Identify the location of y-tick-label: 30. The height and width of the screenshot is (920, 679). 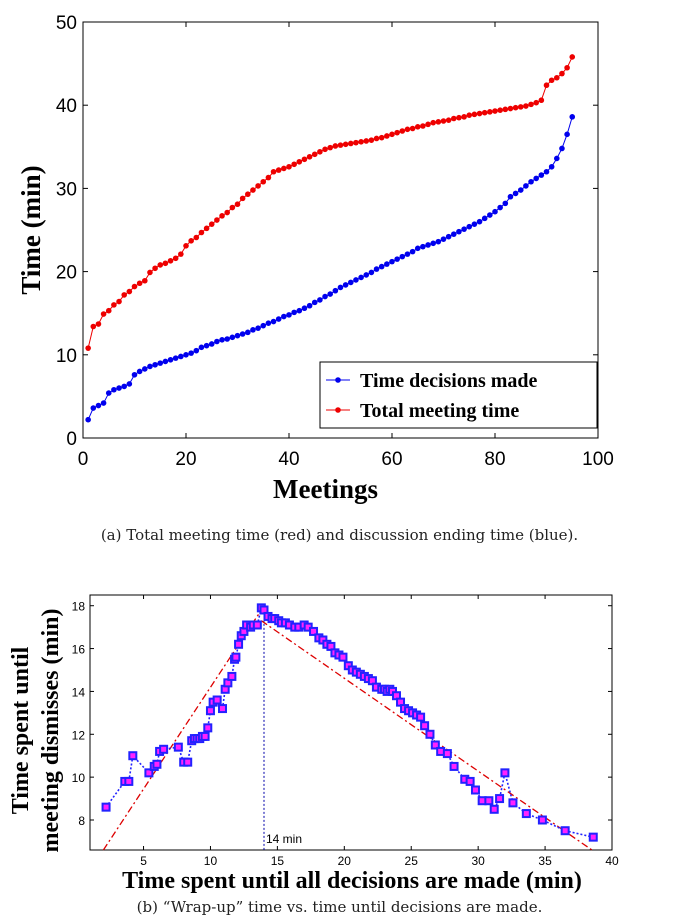
(66, 189).